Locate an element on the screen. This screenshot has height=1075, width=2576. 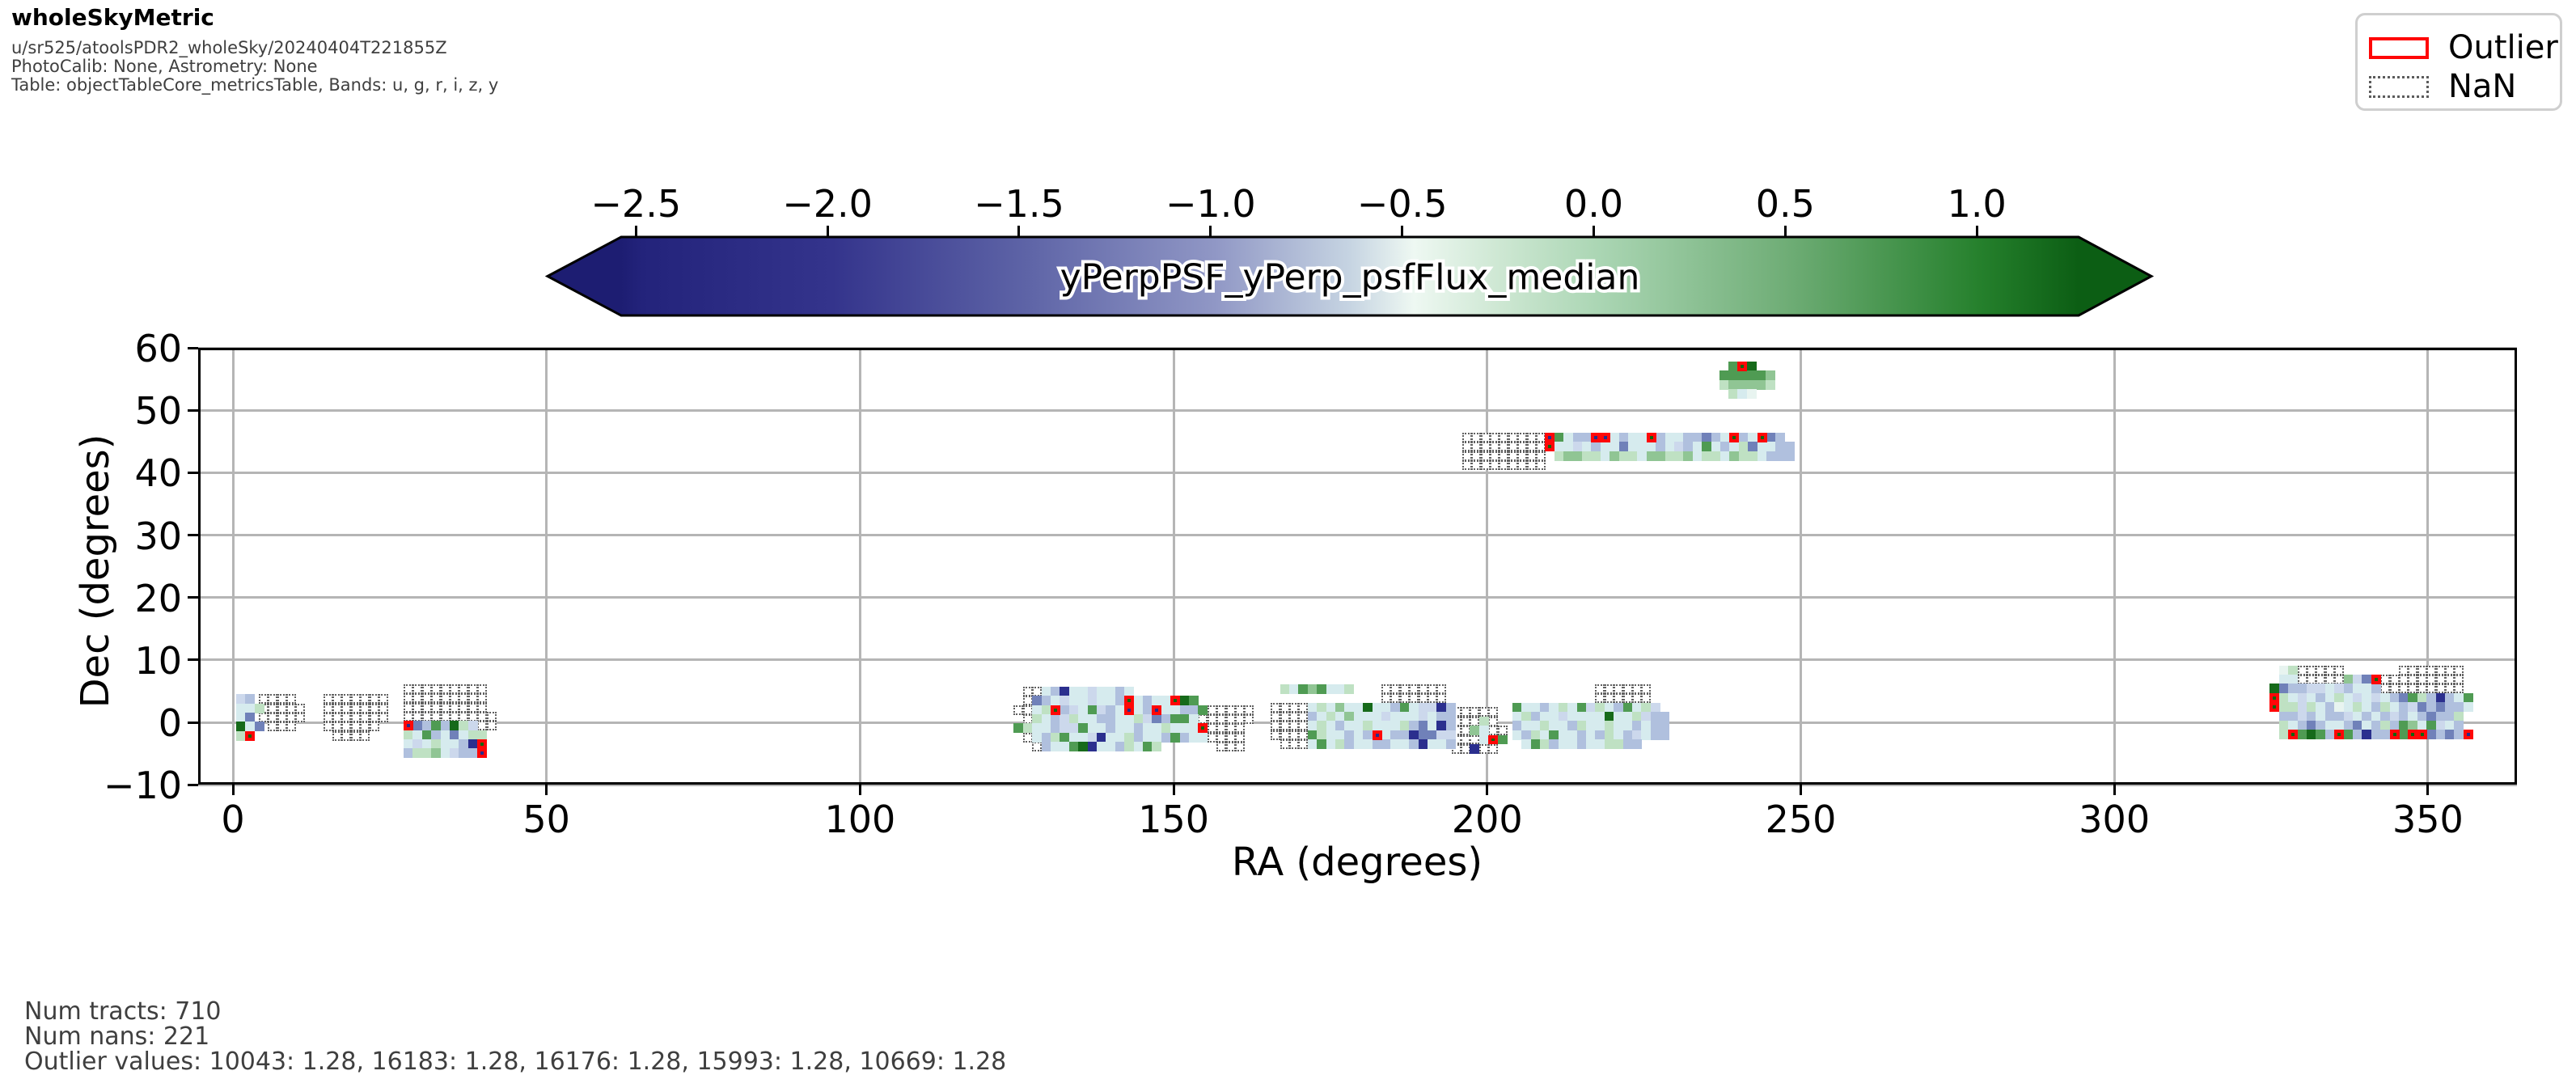
colorbar-tick-label: −2.0 is located at coordinates (828, 204).